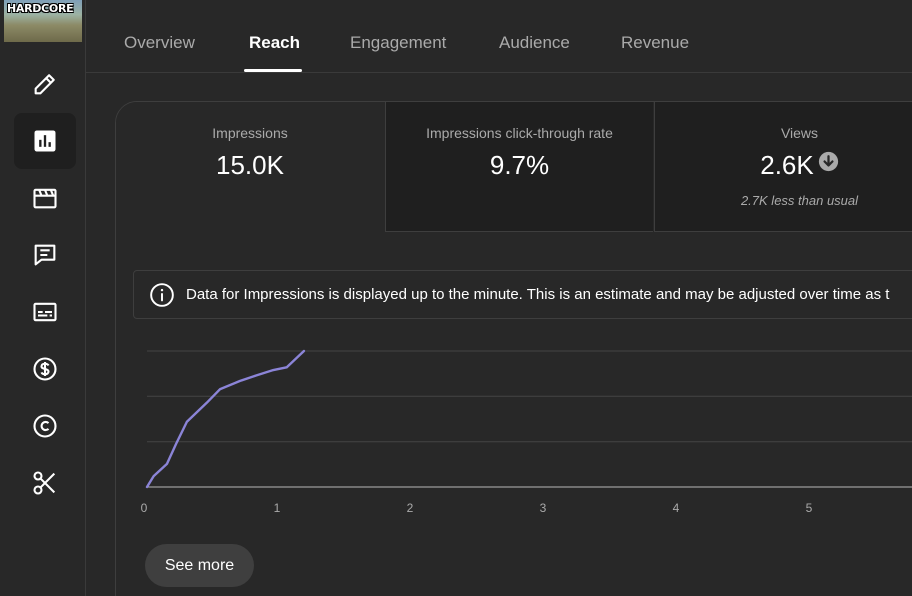 Image resolution: width=912 pixels, height=596 pixels. I want to click on monetization-icon, so click(45, 369).